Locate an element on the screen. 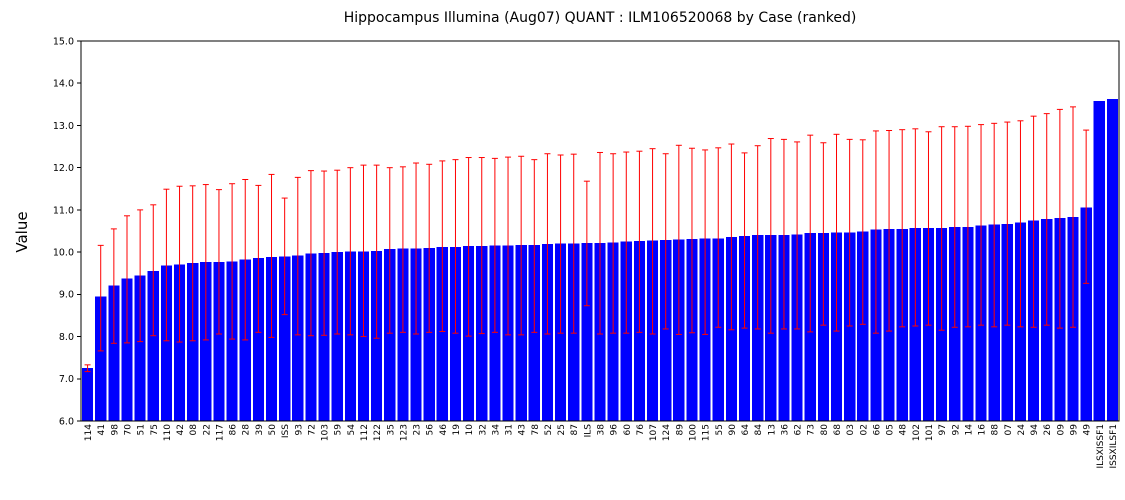 This screenshot has height=500, width=1125. y-tick-label: 8.0 is located at coordinates (66, 337).